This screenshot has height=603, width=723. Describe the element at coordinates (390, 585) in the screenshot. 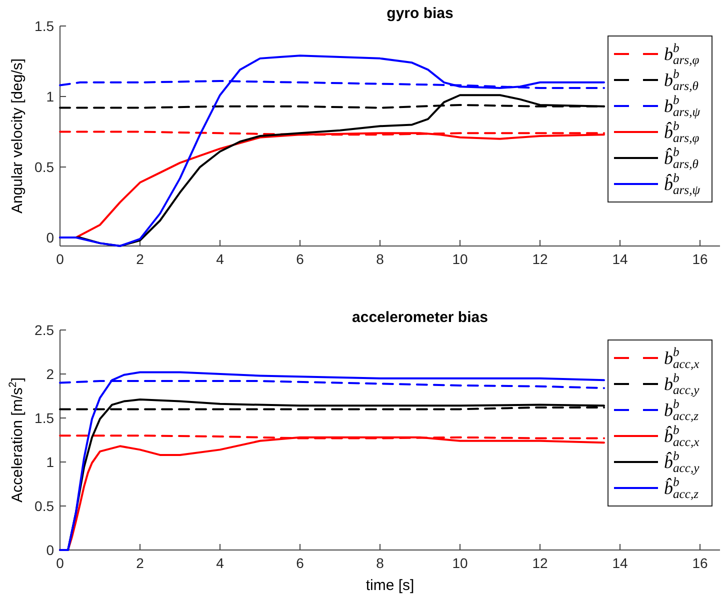

I see `x-axis-title: time [s]` at that location.